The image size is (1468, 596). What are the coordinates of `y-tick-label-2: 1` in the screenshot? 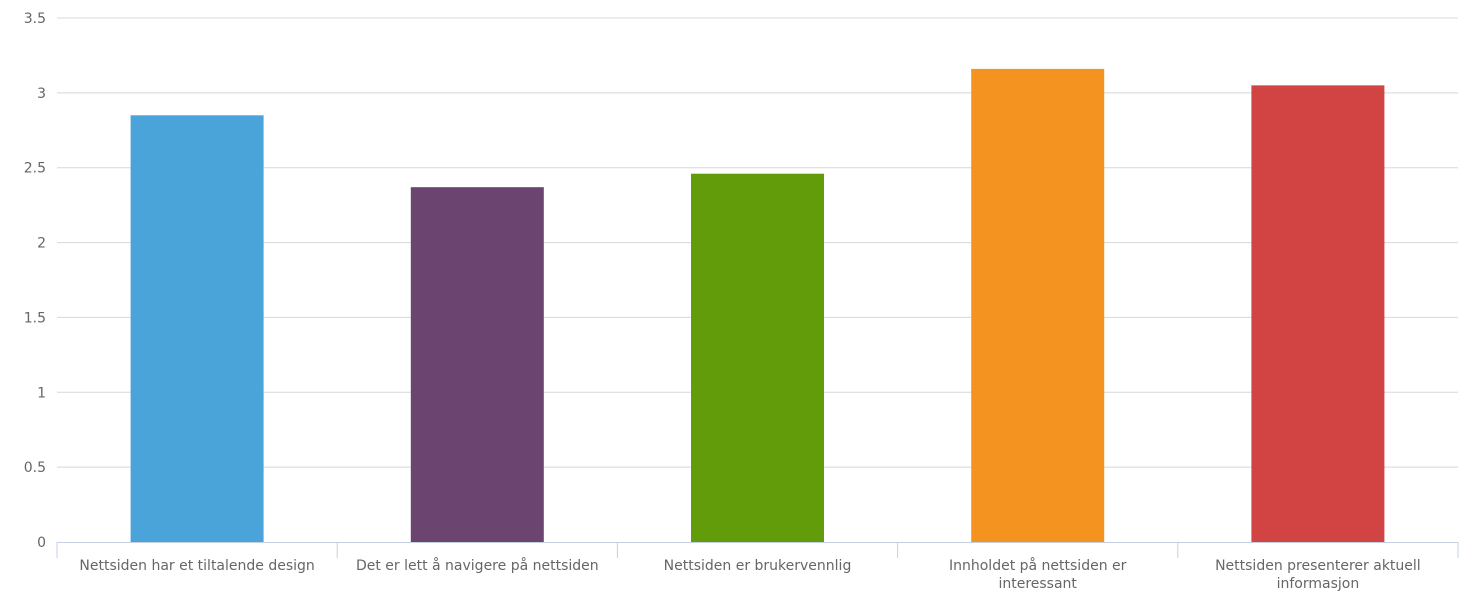 It's located at (41, 393).